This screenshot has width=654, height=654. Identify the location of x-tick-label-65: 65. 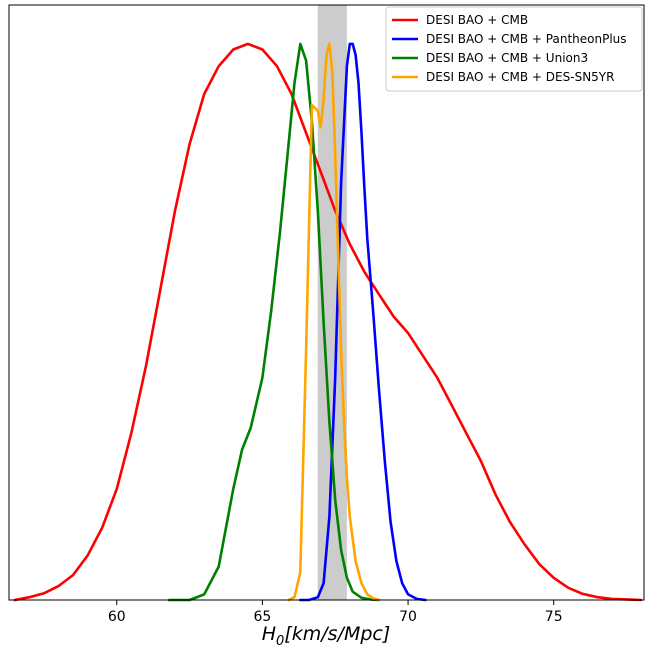
(263, 617).